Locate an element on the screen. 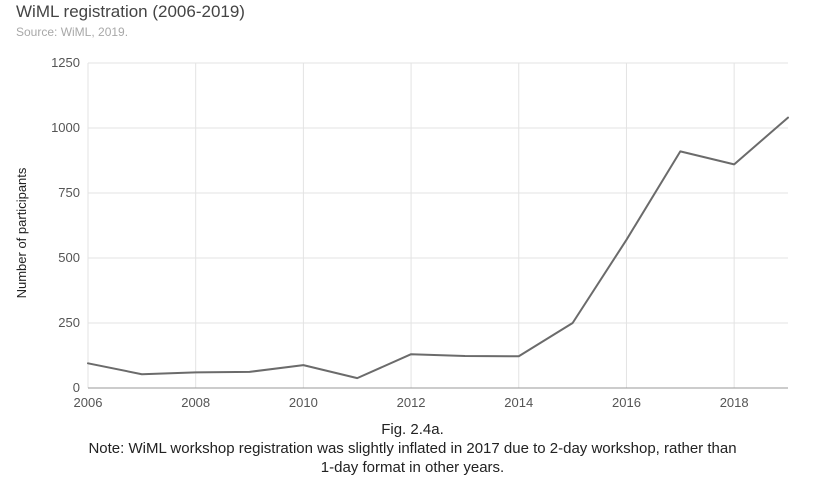  x-tick-label: 2018 is located at coordinates (734, 402).